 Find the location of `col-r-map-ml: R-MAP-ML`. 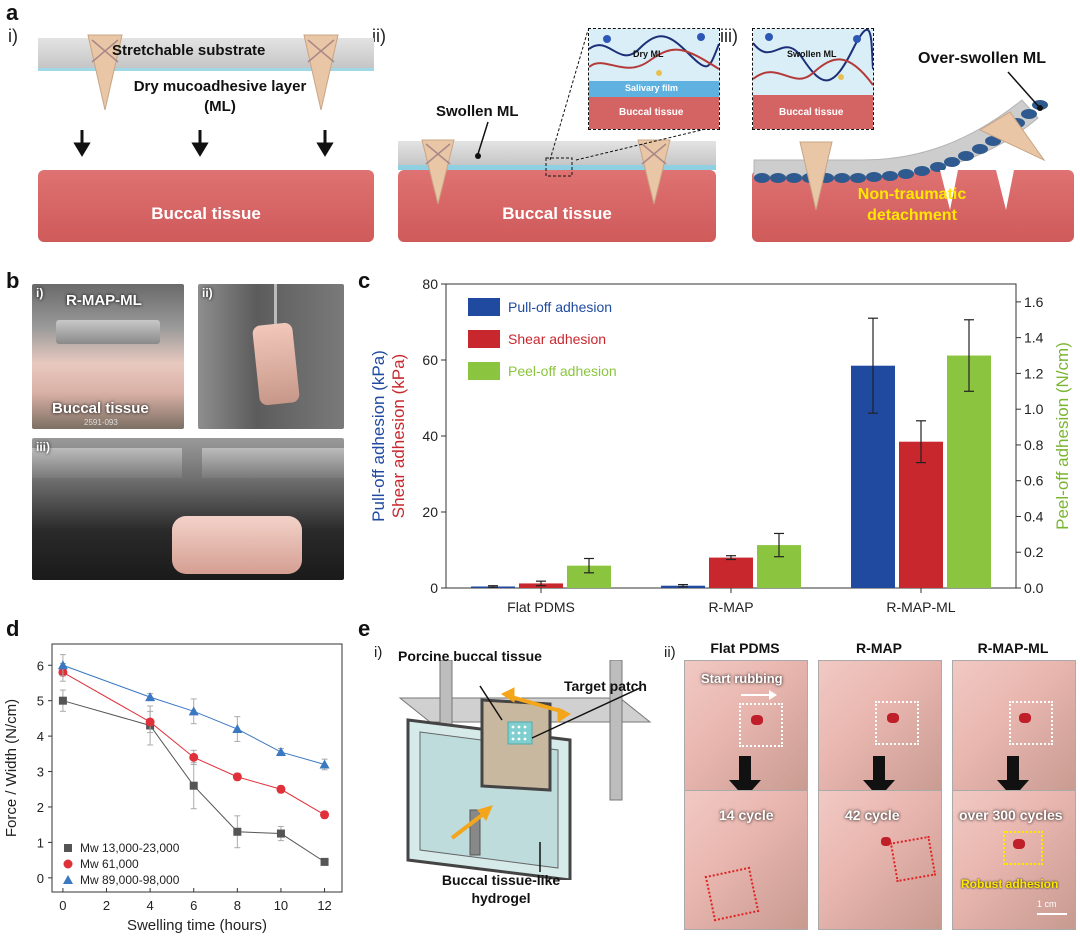

col-r-map-ml: R-MAP-ML is located at coordinates (1013, 648).